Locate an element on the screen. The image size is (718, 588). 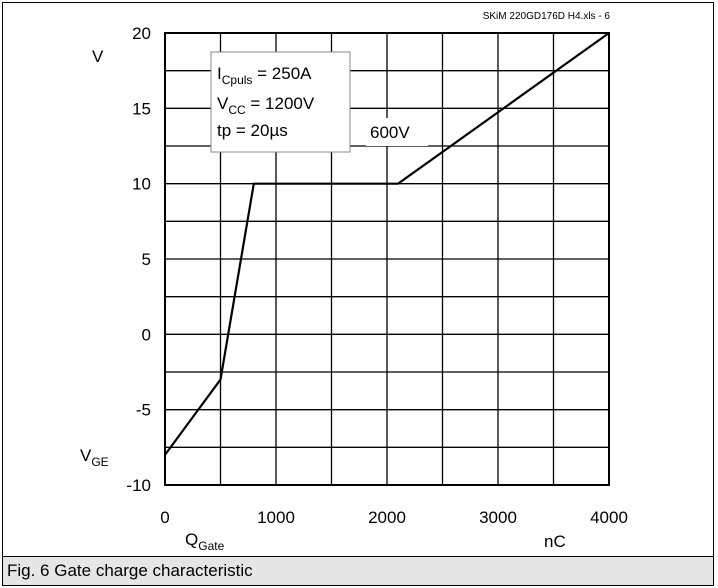
curve-label-background is located at coordinates (397, 132).